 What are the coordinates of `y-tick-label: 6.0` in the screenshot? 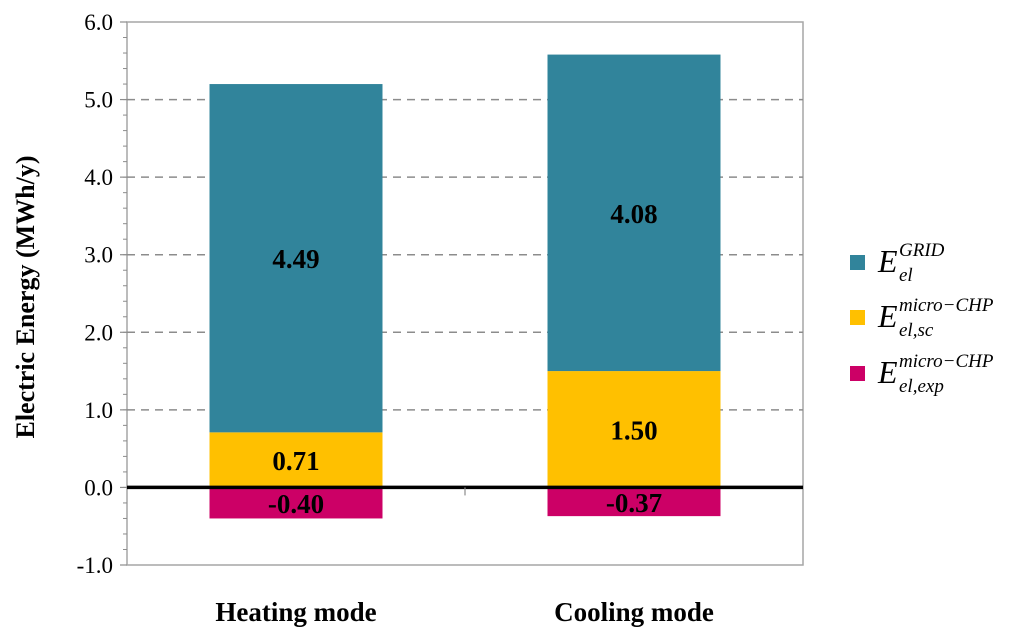 It's located at (98, 22).